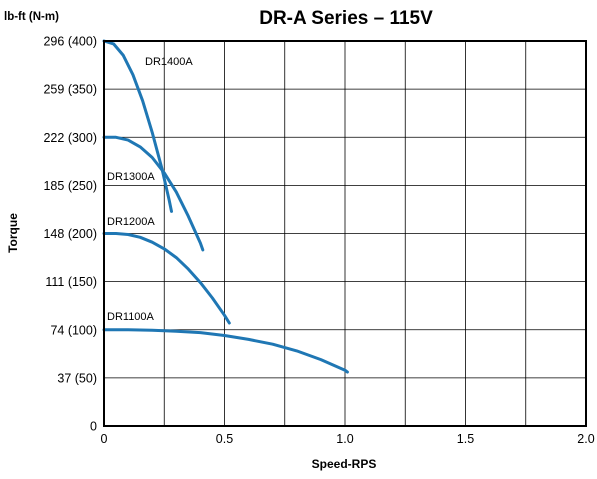 This screenshot has width=597, height=479. What do you see at coordinates (70, 234) in the screenshot?
I see `y-tick-label: 148 (200)` at bounding box center [70, 234].